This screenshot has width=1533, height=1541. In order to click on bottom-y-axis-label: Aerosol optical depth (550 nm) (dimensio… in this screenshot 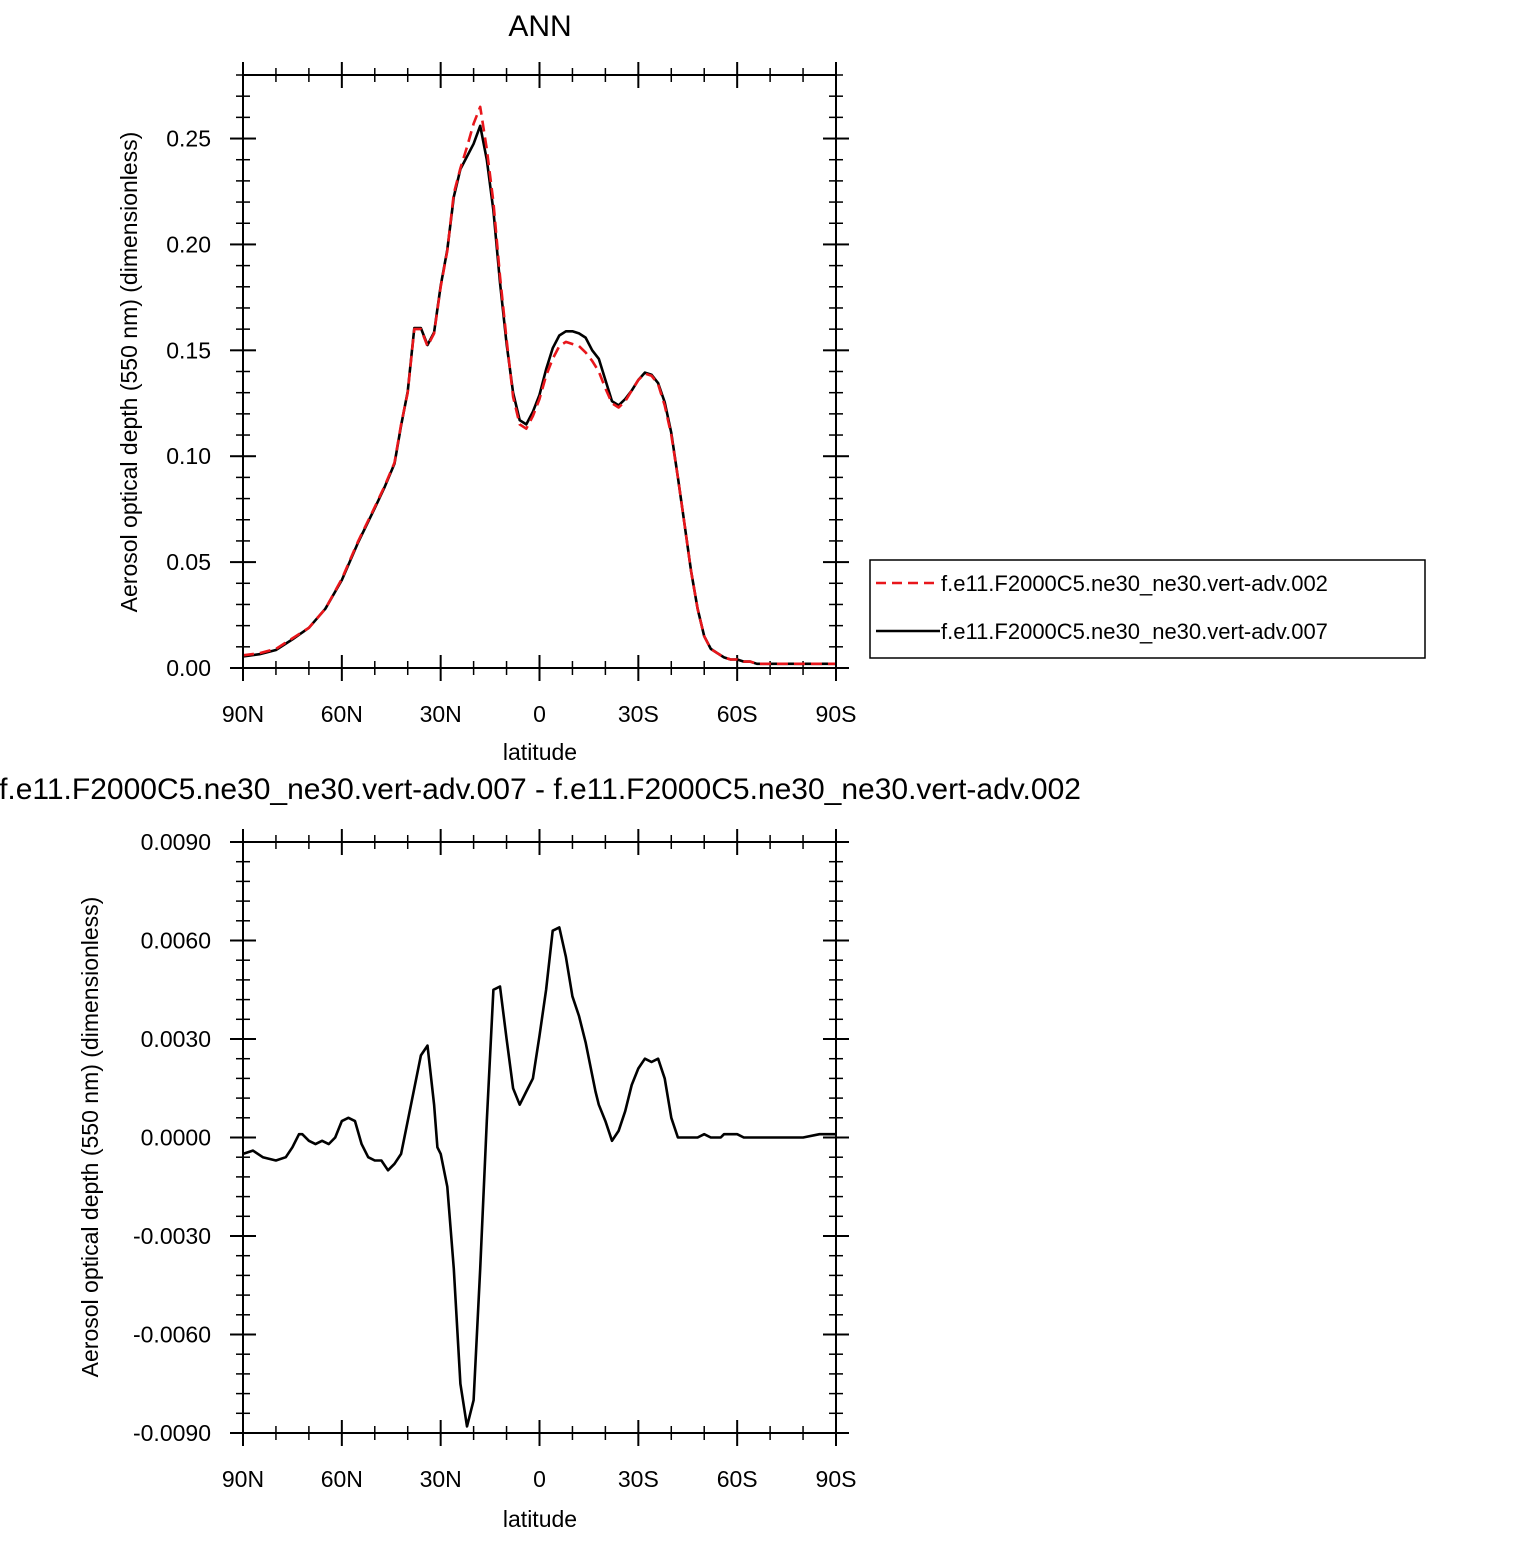, I will do `click(90, 1137)`.